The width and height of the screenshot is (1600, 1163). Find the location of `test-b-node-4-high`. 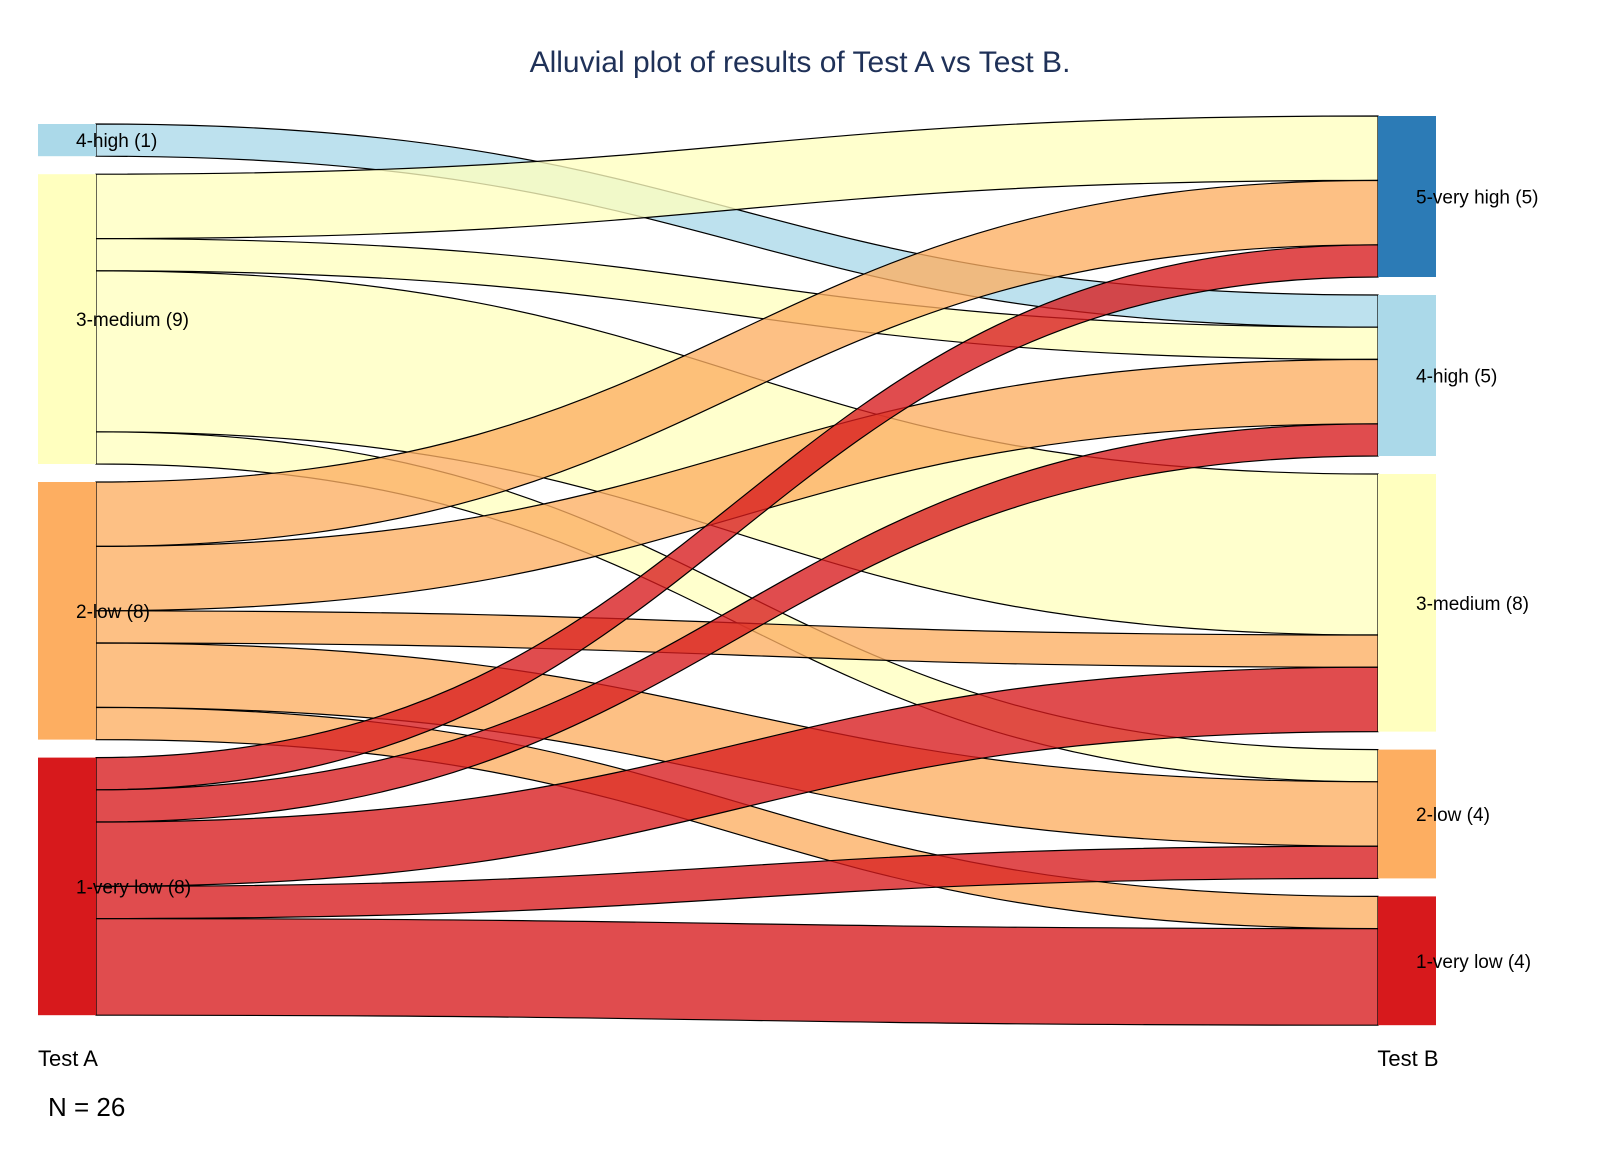

test-b-node-4-high is located at coordinates (1407, 375).